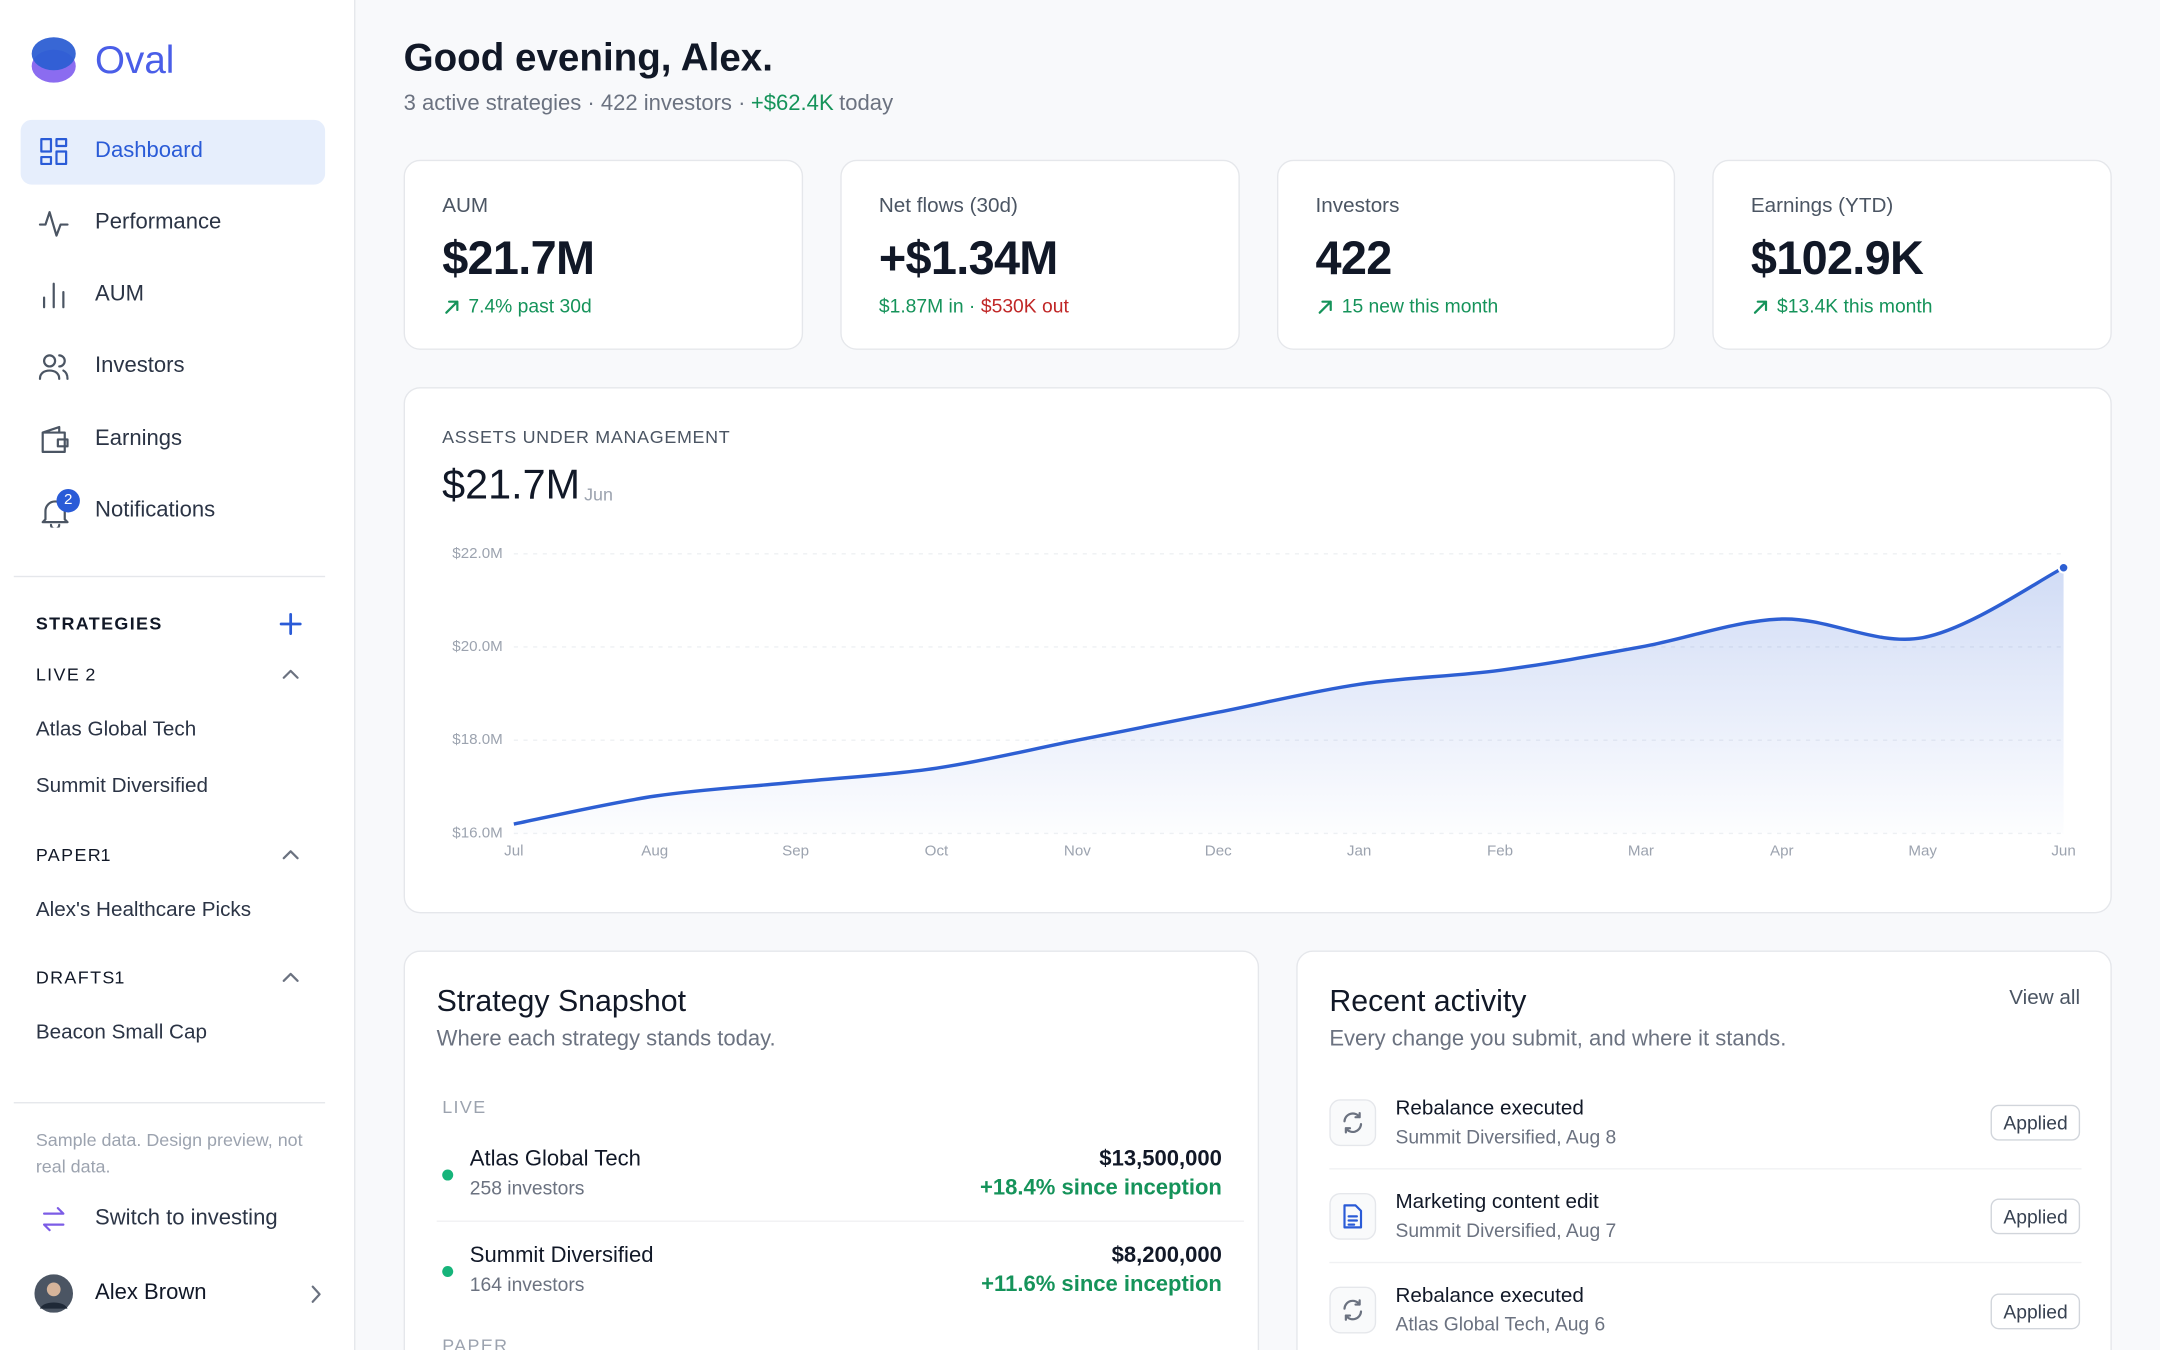 The width and height of the screenshot is (2160, 1350). What do you see at coordinates (1101, 1284) in the screenshot?
I see `return: +11.6% since inception` at bounding box center [1101, 1284].